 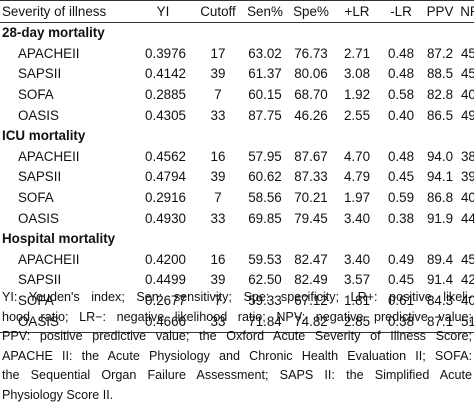 What do you see at coordinates (165, 95) in the screenshot?
I see `value-cell: 0.2885` at bounding box center [165, 95].